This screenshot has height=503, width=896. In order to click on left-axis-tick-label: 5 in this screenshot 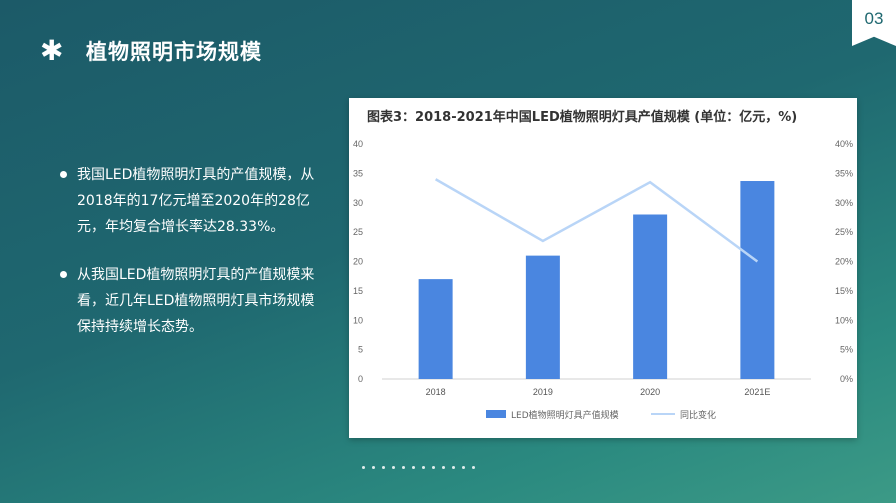, I will do `click(360, 350)`.